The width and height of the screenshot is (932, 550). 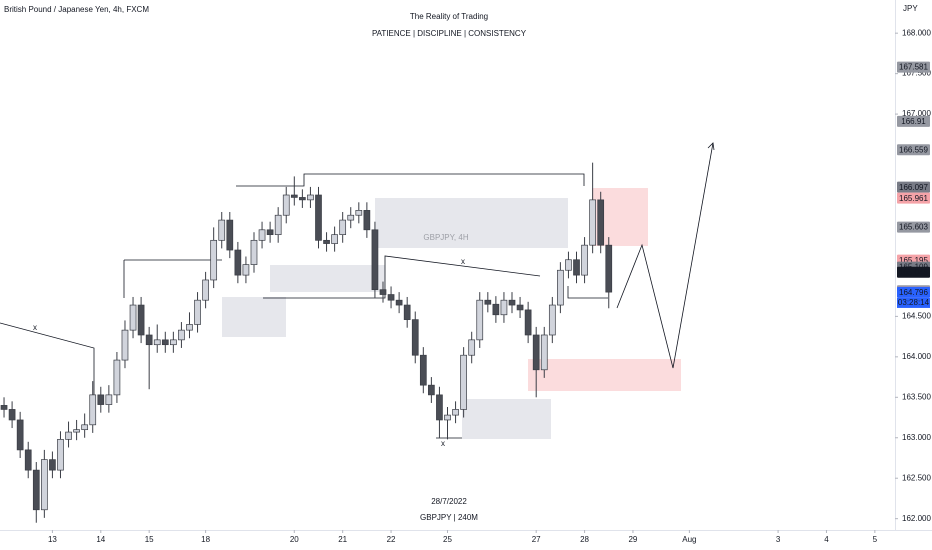 I want to click on price-badge-label: 166.097, so click(x=913, y=187).